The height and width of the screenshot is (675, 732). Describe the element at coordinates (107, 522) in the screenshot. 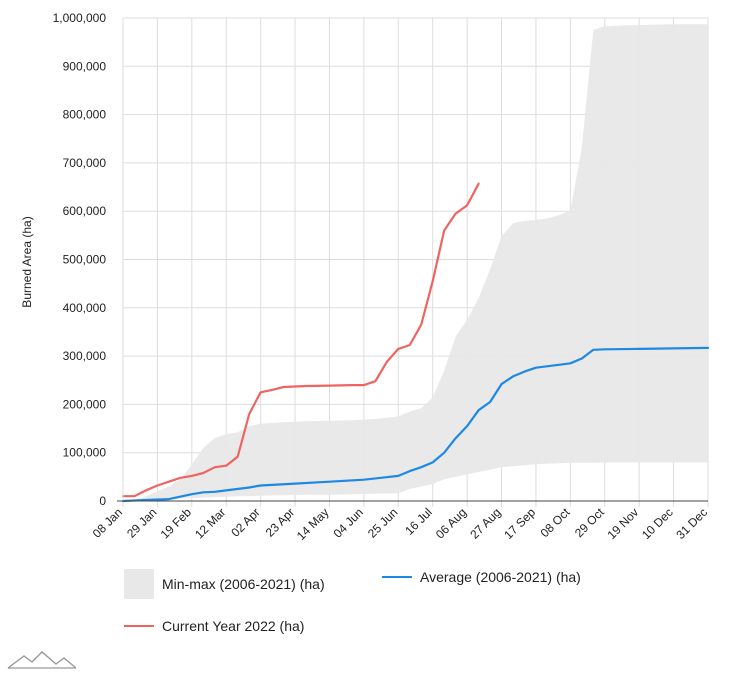

I see `x-tick-label: 08 Jan` at that location.